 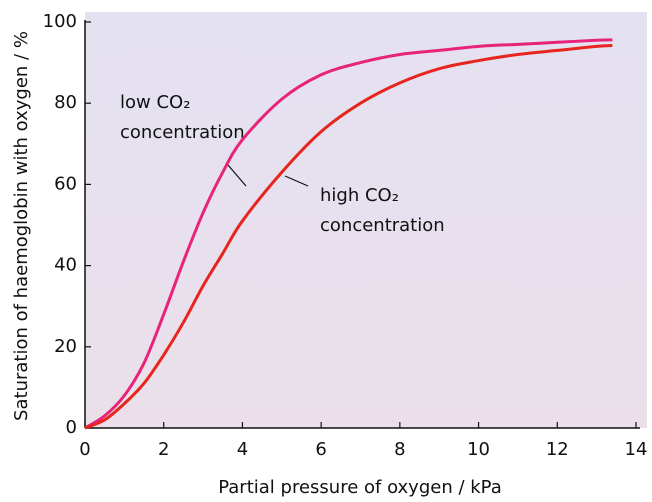 I want to click on y-tick-label: 100, so click(x=60, y=21).